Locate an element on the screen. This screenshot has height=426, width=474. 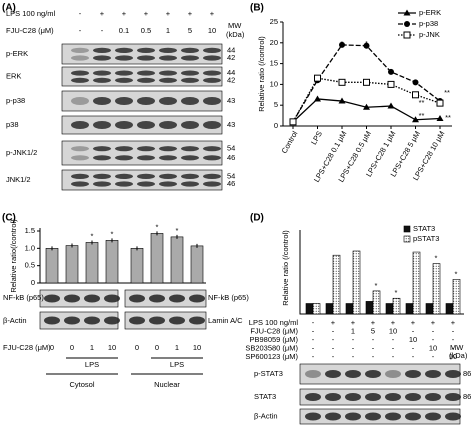
y-tick-label: 0 is located at coordinates (276, 125).